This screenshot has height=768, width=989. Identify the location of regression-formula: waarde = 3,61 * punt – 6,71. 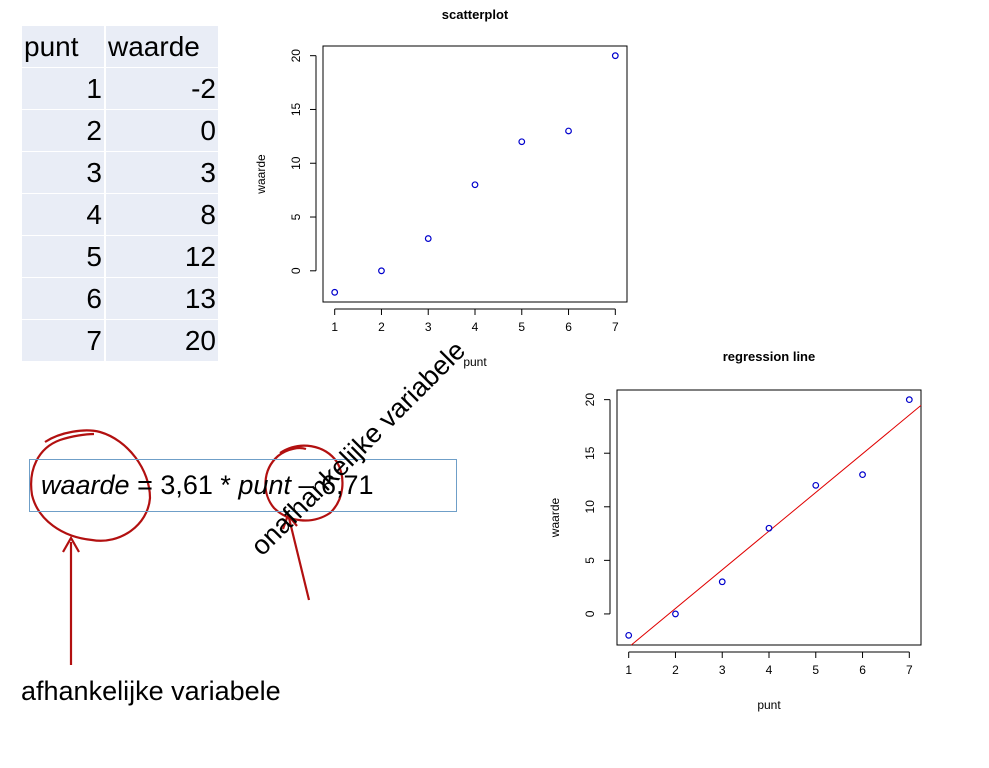
(243, 485).